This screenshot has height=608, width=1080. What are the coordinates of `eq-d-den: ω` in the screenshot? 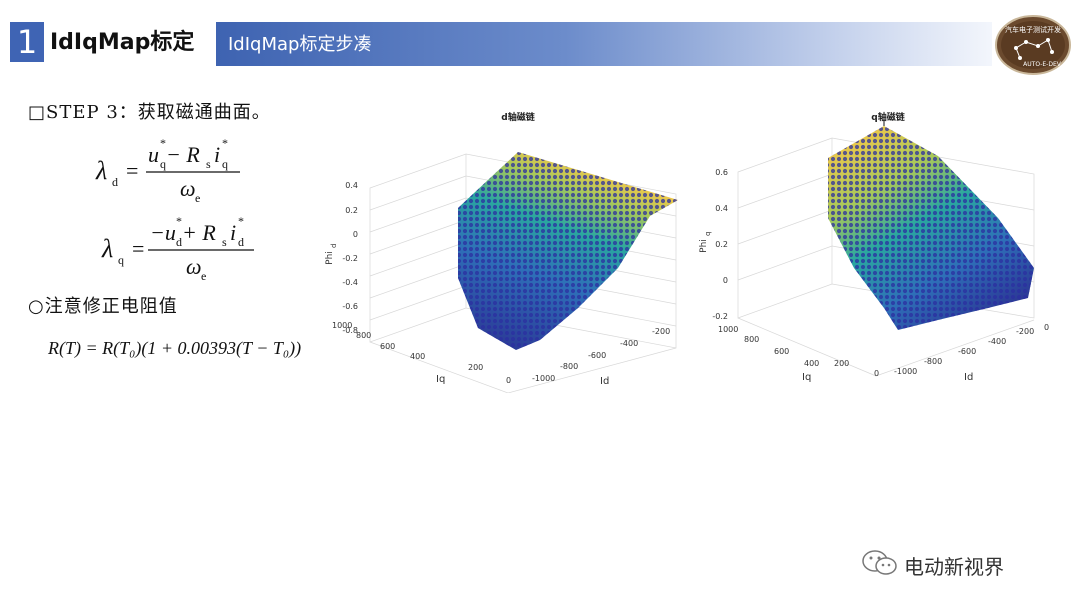 It's located at (188, 188).